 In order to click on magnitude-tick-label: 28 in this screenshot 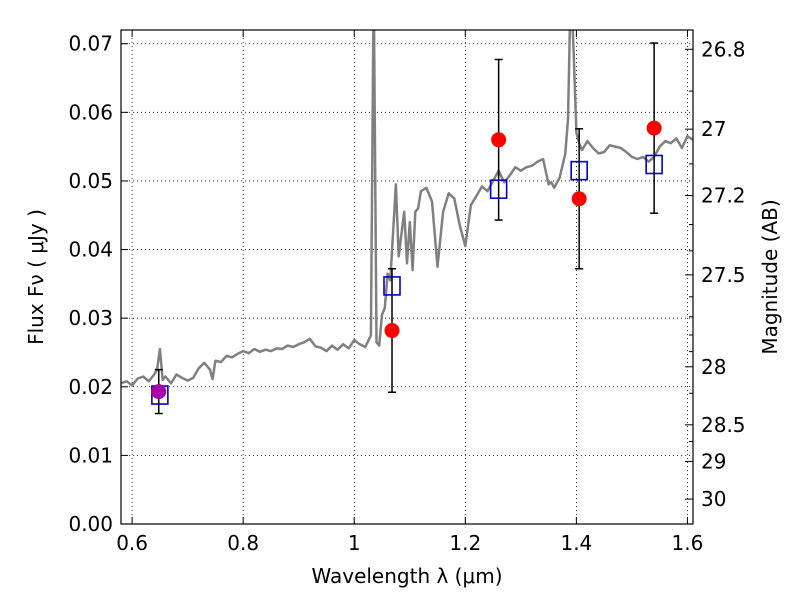, I will do `click(713, 367)`.